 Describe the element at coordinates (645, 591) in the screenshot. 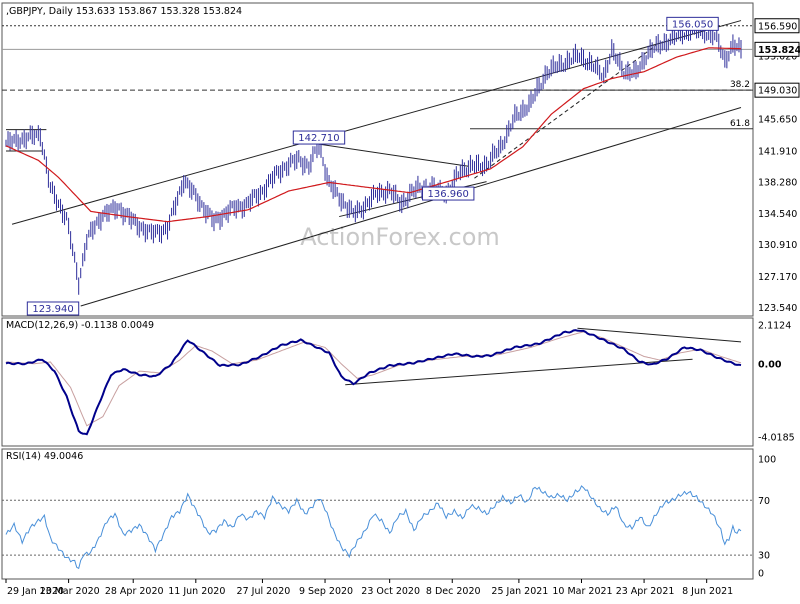

I see `x-tick-label: 23 Apr 2021` at that location.